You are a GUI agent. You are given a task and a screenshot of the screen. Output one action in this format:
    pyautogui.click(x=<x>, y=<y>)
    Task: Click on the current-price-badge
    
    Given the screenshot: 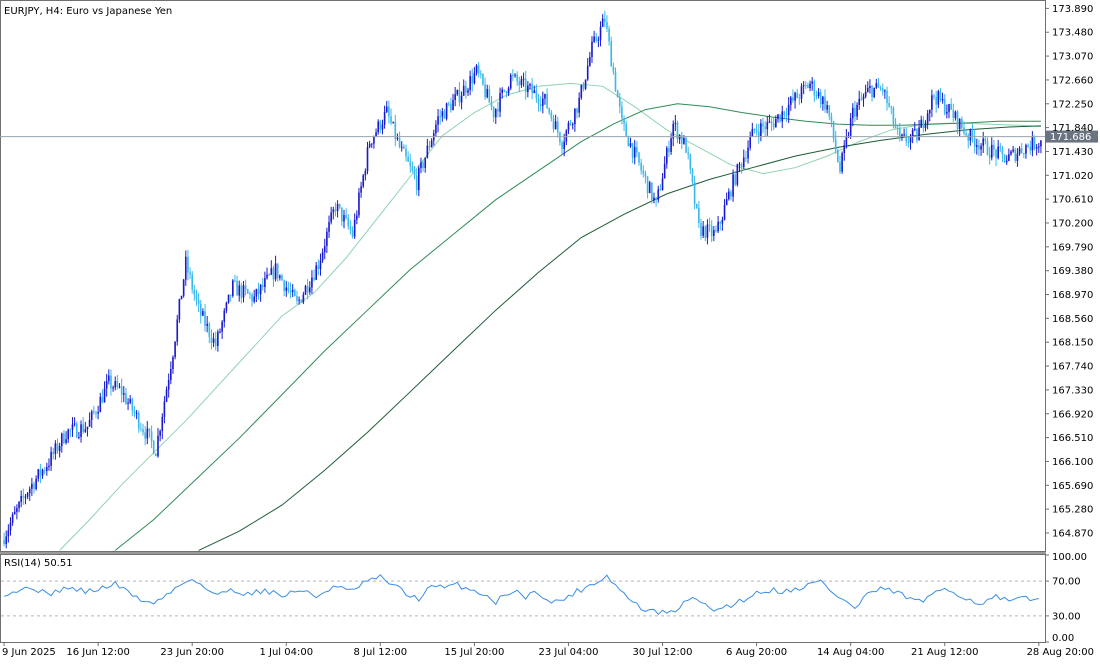 What is the action you would take?
    pyautogui.click(x=1072, y=136)
    